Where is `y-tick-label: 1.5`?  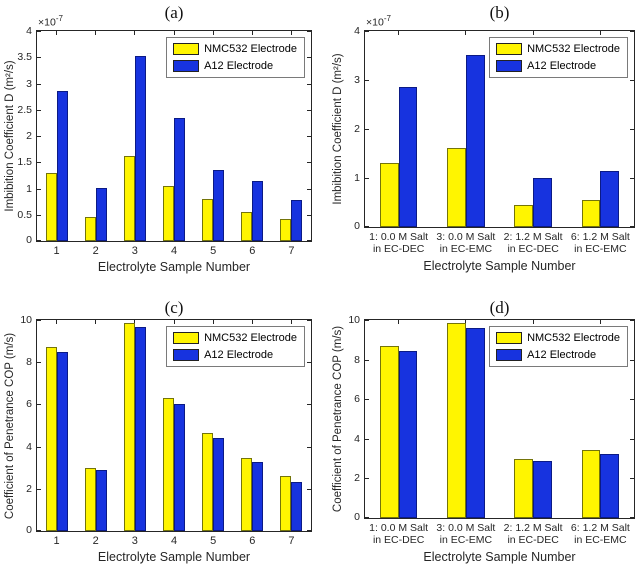
y-tick-label: 1.5 is located at coordinates (24, 162).